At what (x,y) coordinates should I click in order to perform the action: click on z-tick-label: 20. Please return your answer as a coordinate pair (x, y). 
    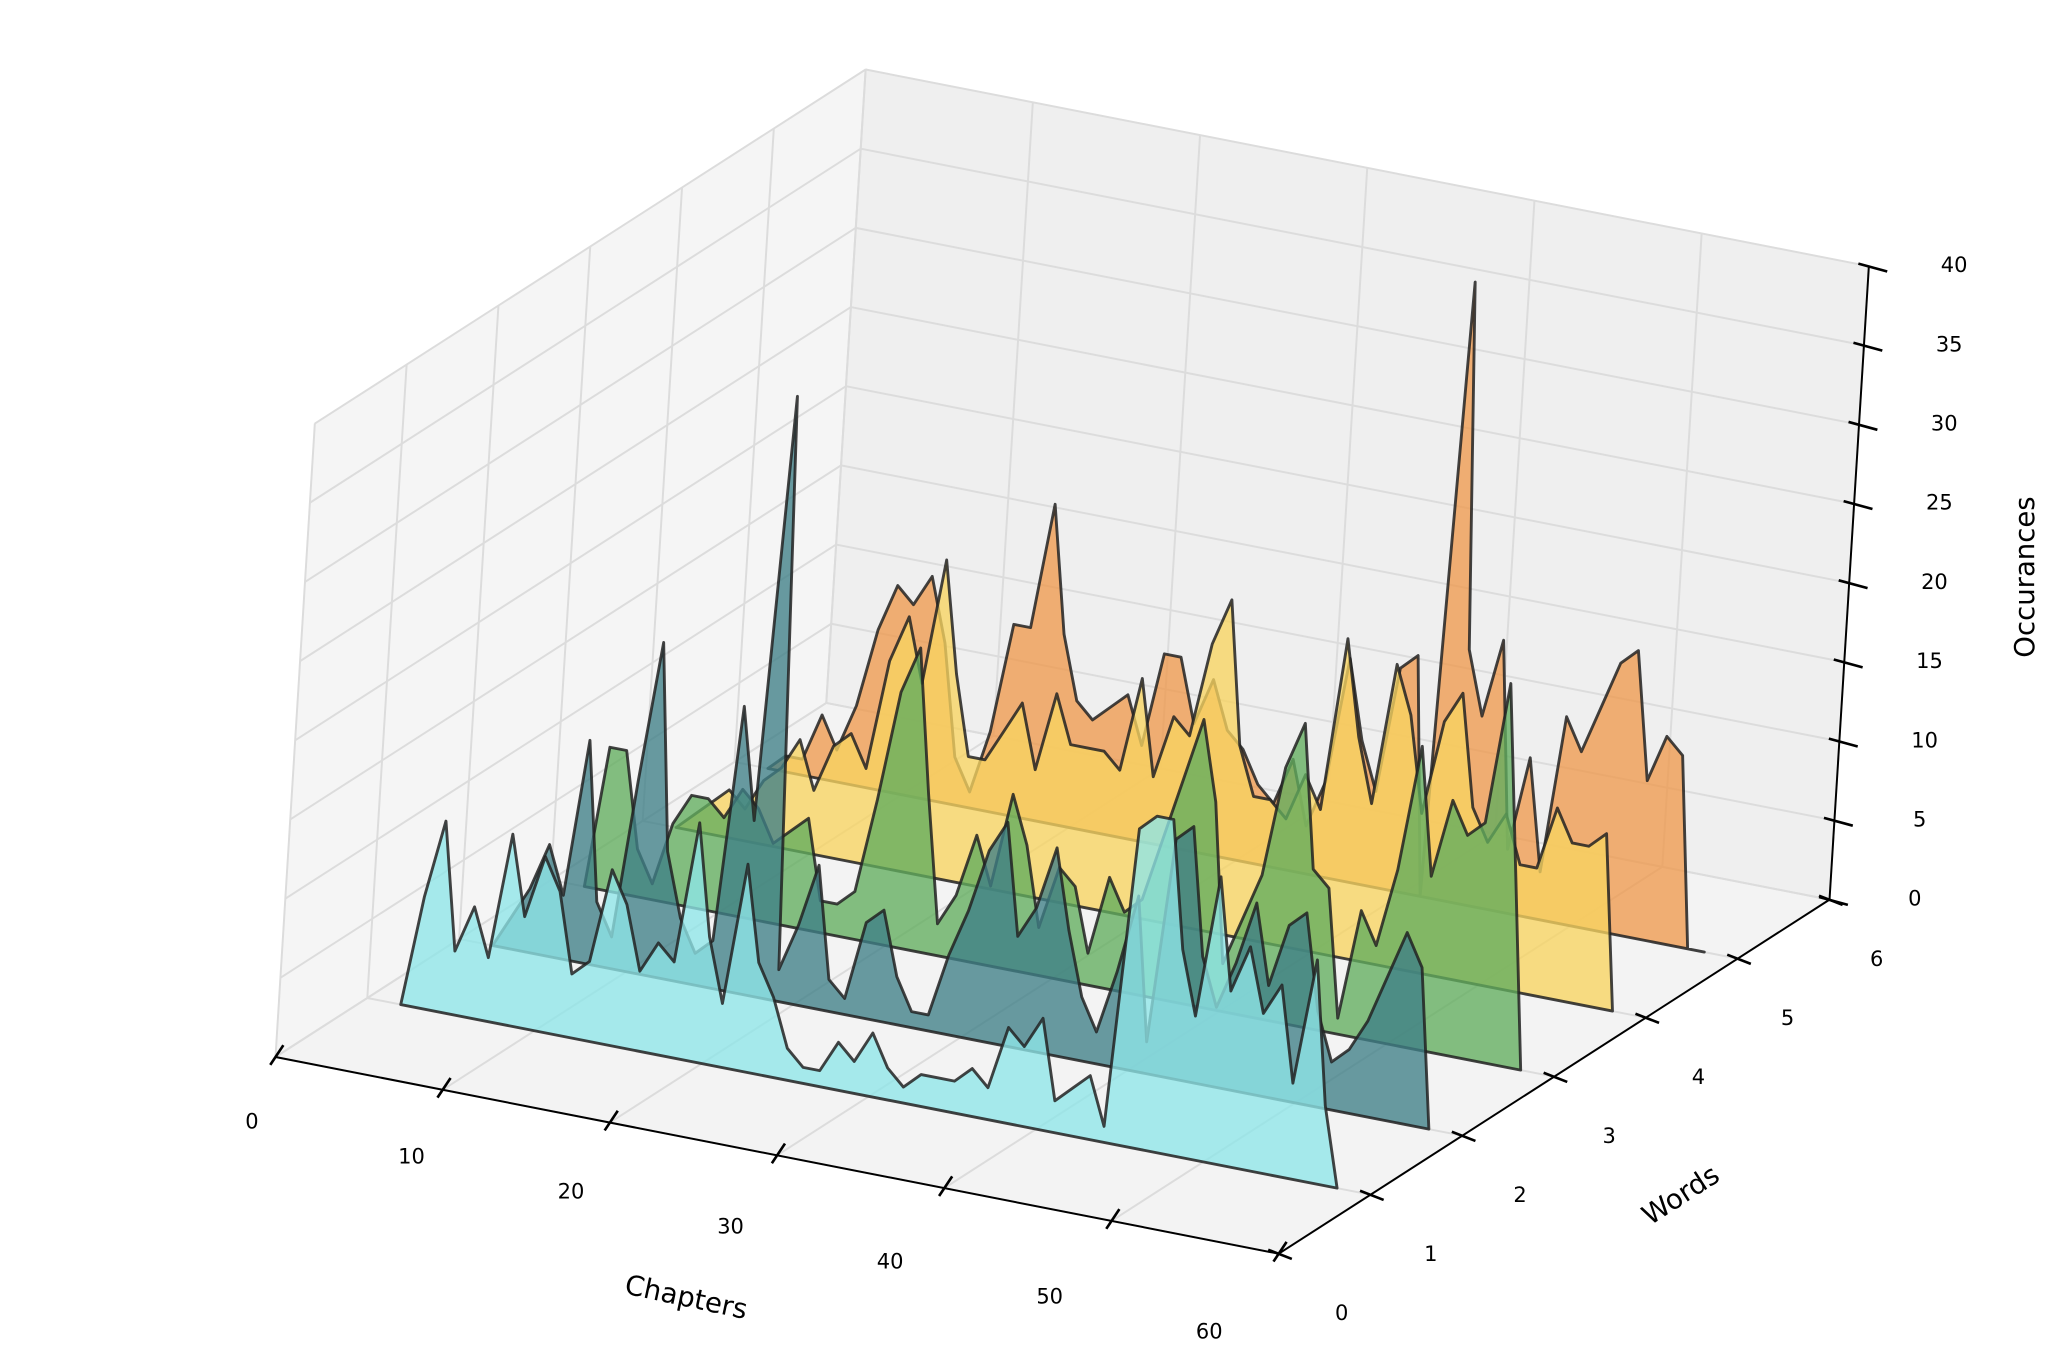
    Looking at the image, I should click on (1934, 582).